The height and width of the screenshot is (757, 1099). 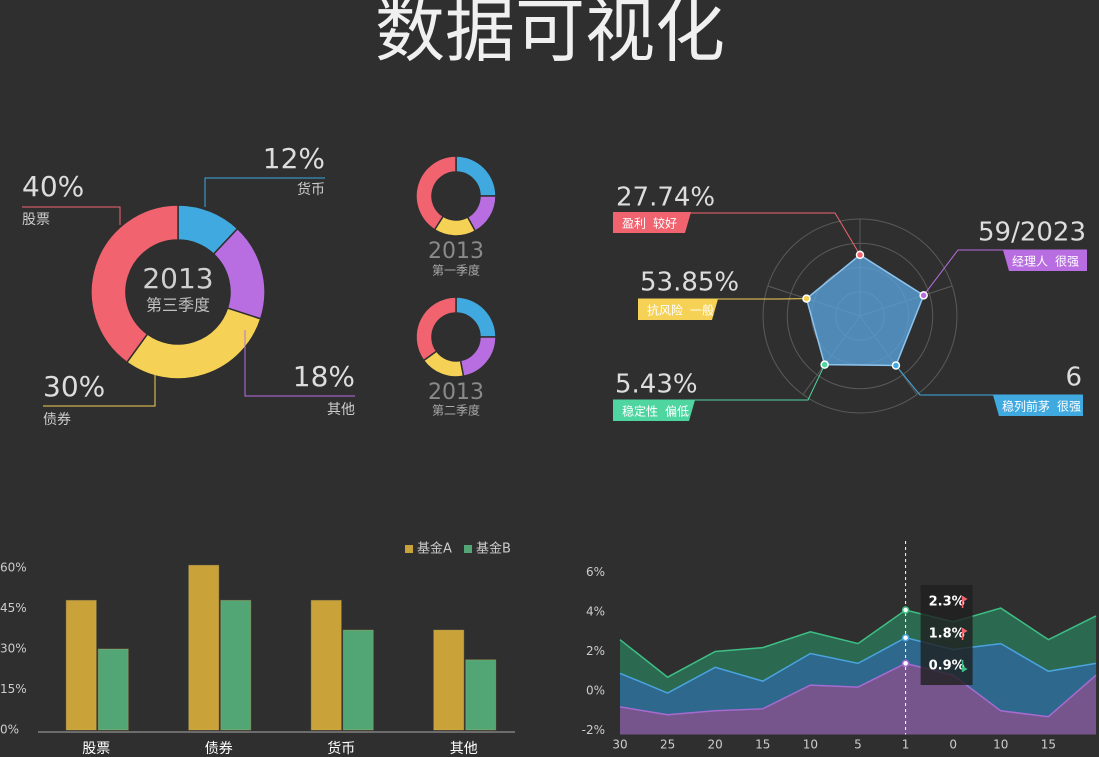 What do you see at coordinates (96, 749) in the screenshot?
I see `x-tick-label: 股票` at bounding box center [96, 749].